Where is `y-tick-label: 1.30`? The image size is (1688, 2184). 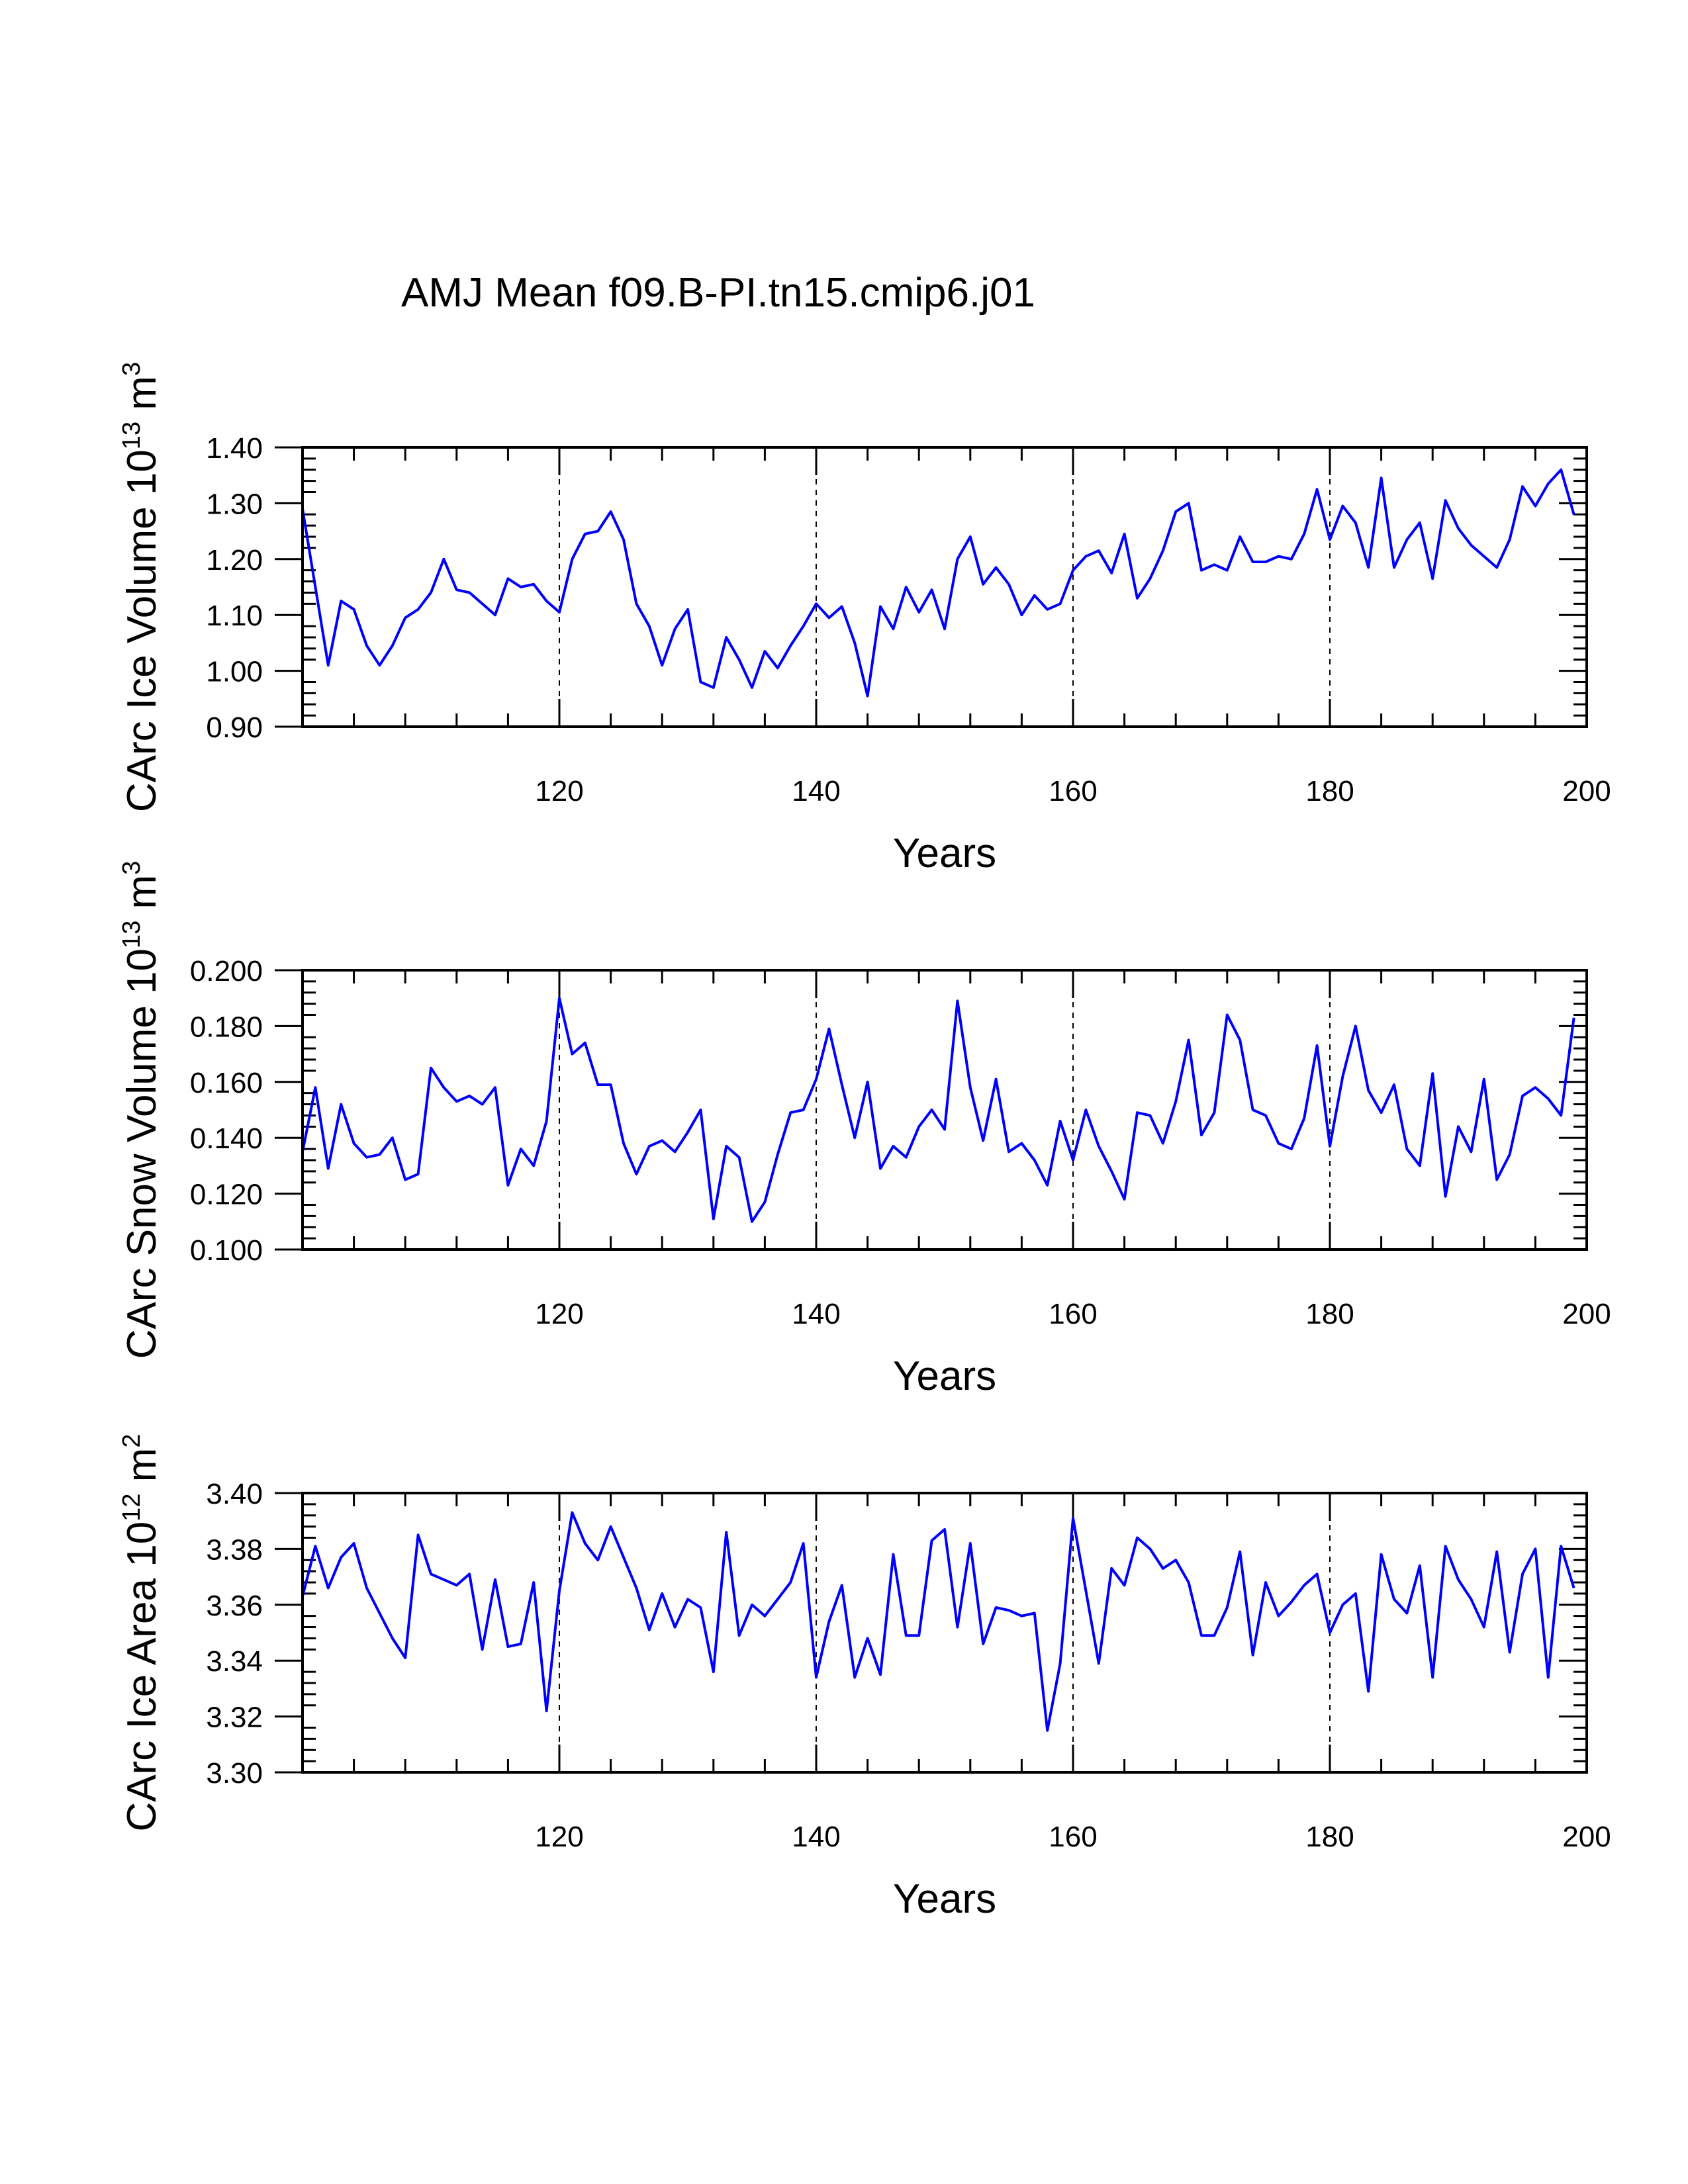 y-tick-label: 1.30 is located at coordinates (234, 504).